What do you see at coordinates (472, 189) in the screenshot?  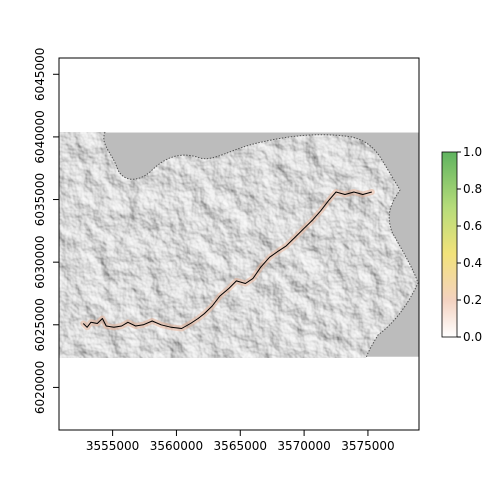 I see `colorbar-tick-label: 0.8` at bounding box center [472, 189].